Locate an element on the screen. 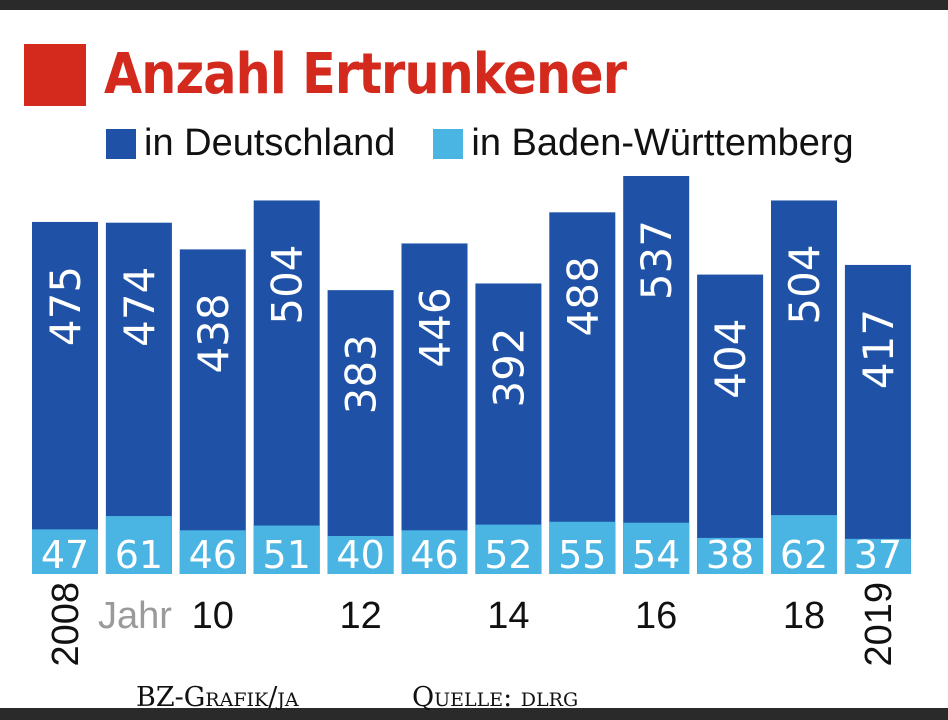  bar-deutschland-2008 is located at coordinates (65, 397).